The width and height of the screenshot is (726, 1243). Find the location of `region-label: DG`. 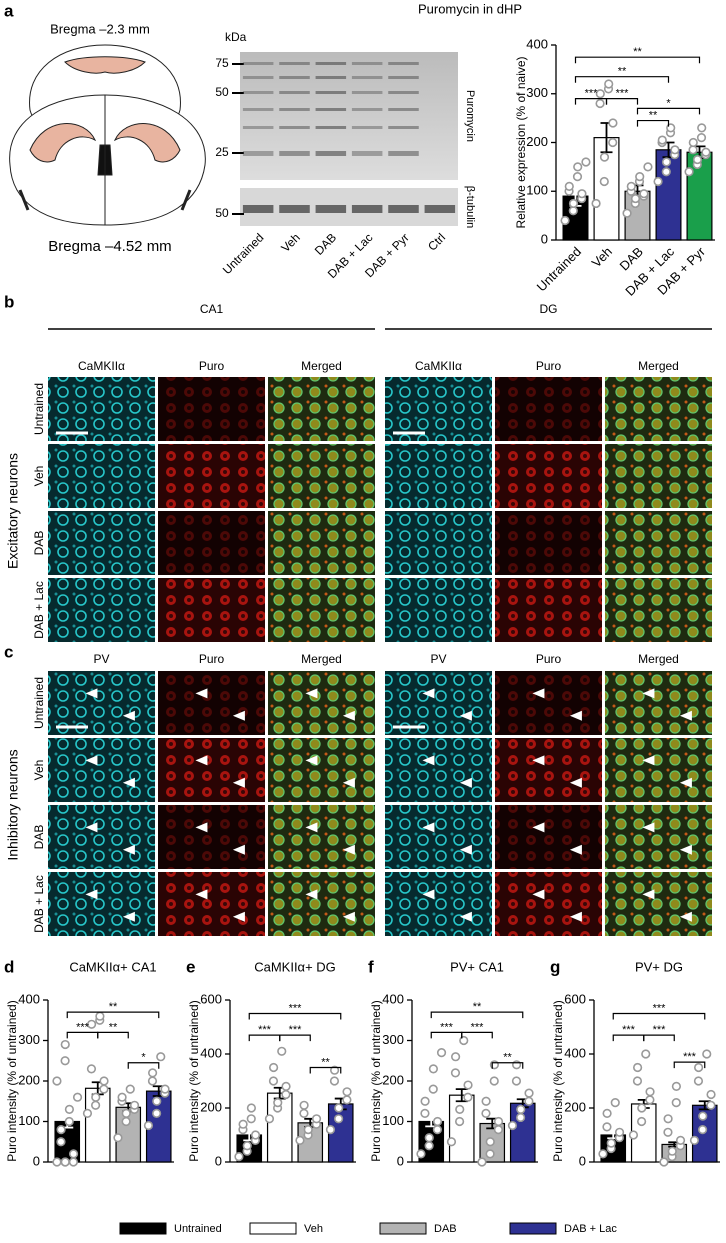

region-label: DG is located at coordinates (549, 309).